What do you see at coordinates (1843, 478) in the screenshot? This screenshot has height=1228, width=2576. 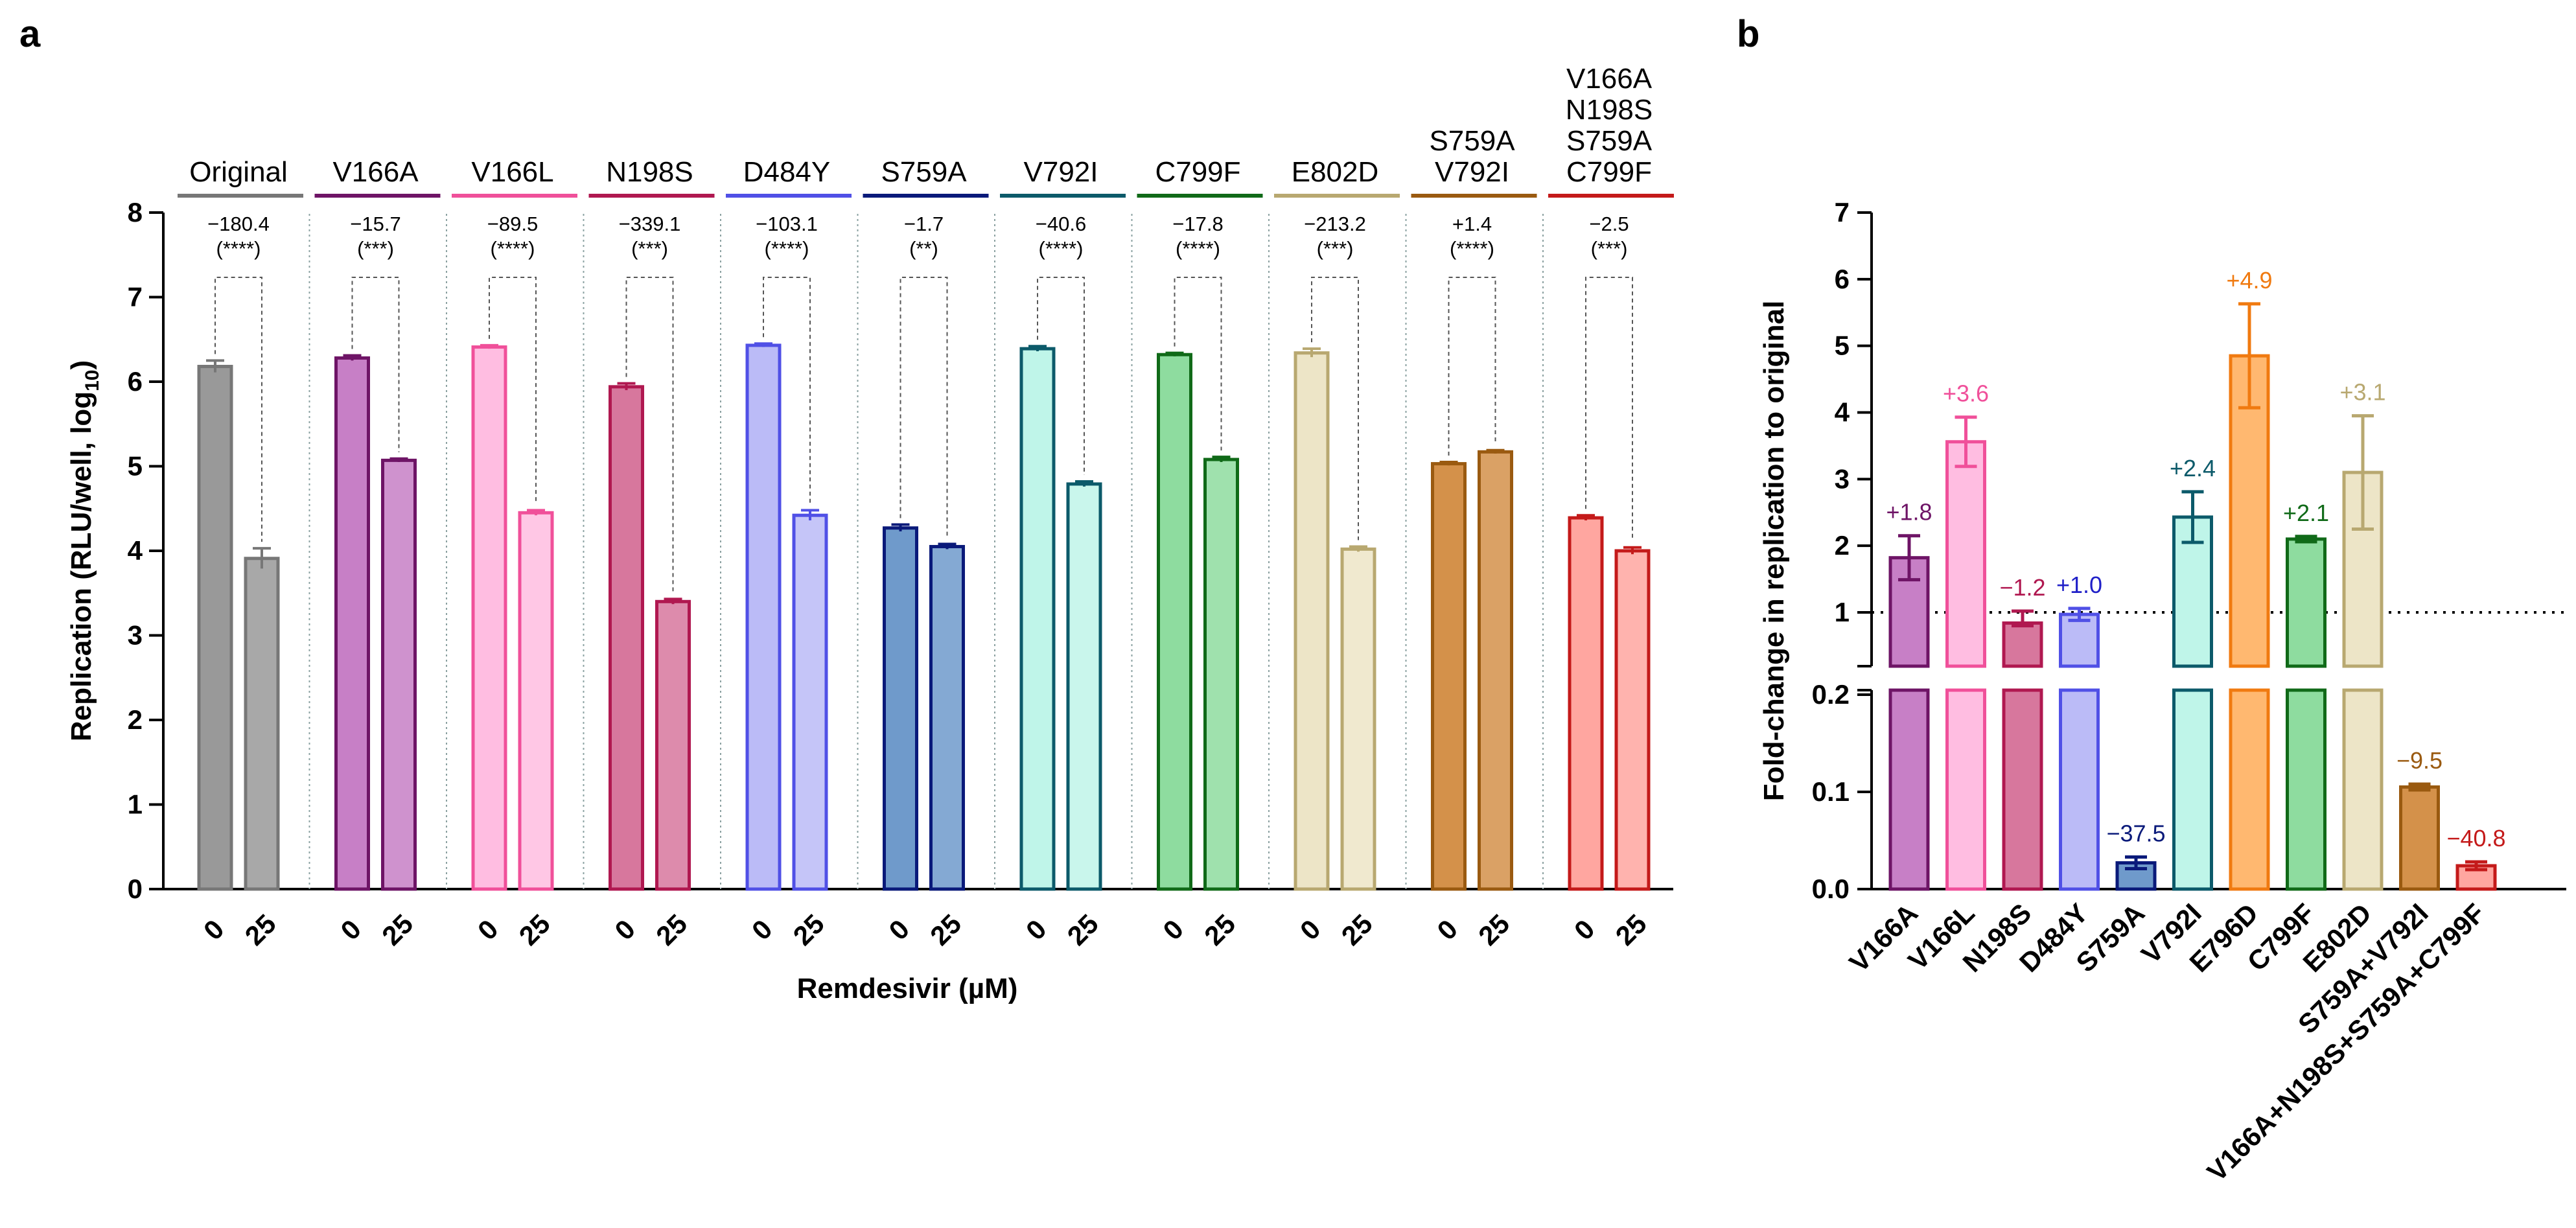 I see `y-tick-label: 3` at bounding box center [1843, 478].